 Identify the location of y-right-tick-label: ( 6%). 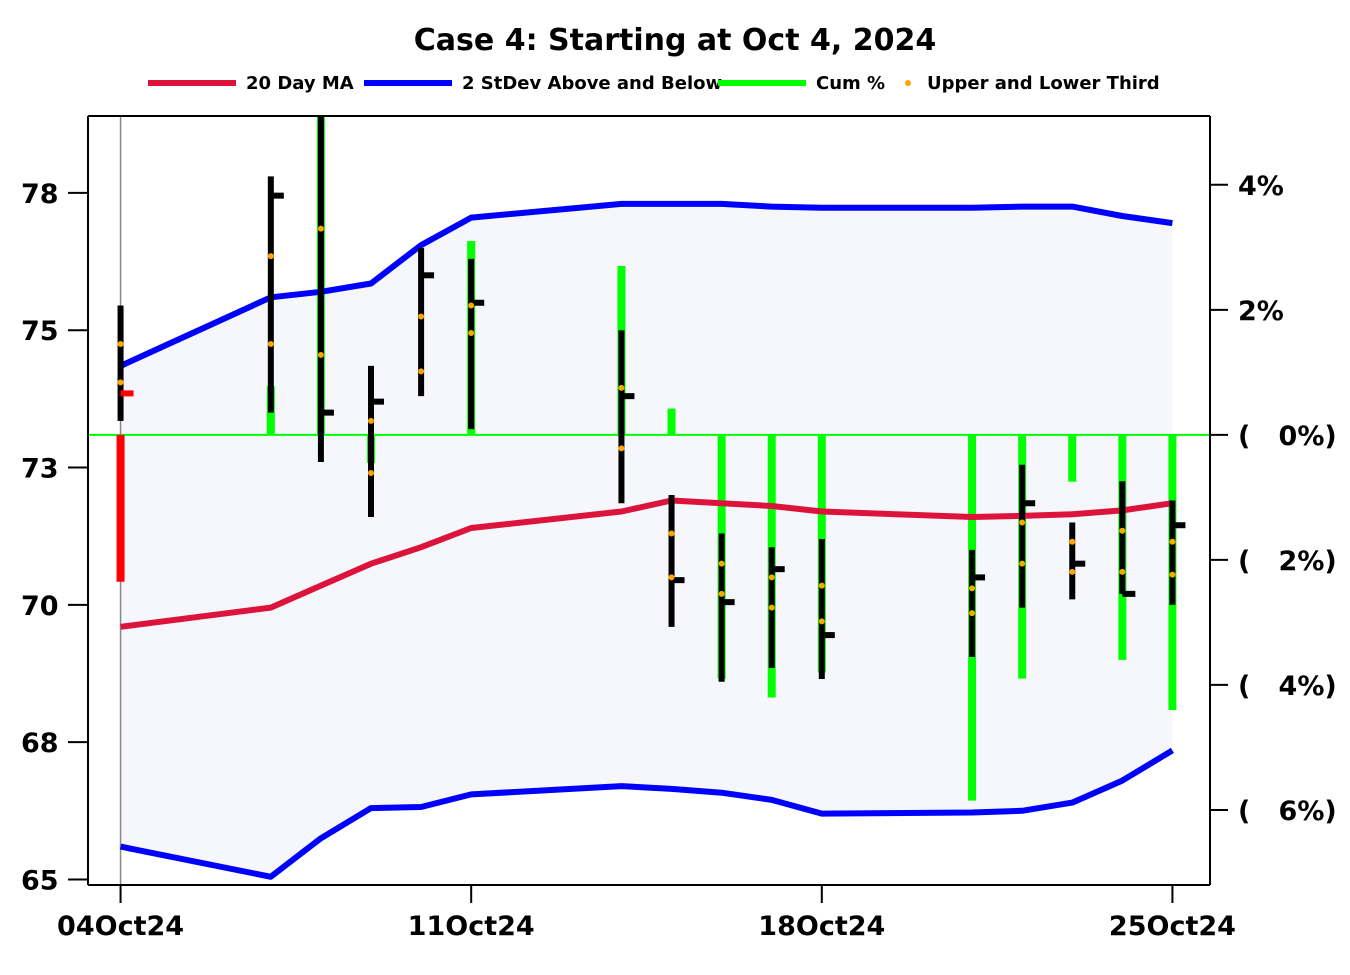
(1287, 811).